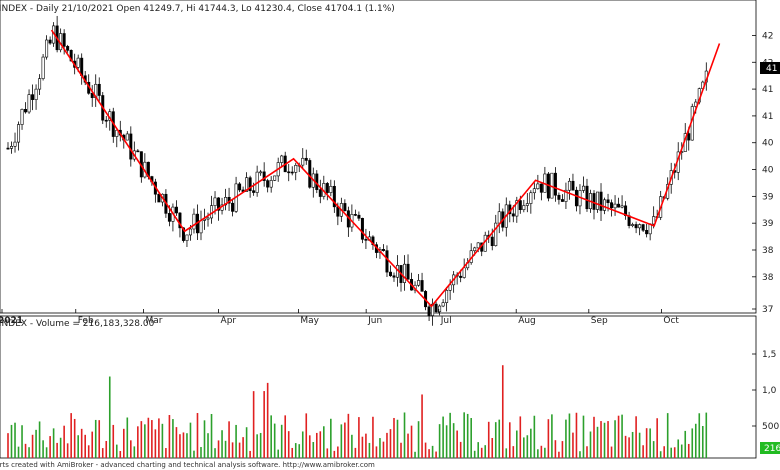 This screenshot has height=470, width=780. I want to click on y-tick-label: 42, so click(767, 36).